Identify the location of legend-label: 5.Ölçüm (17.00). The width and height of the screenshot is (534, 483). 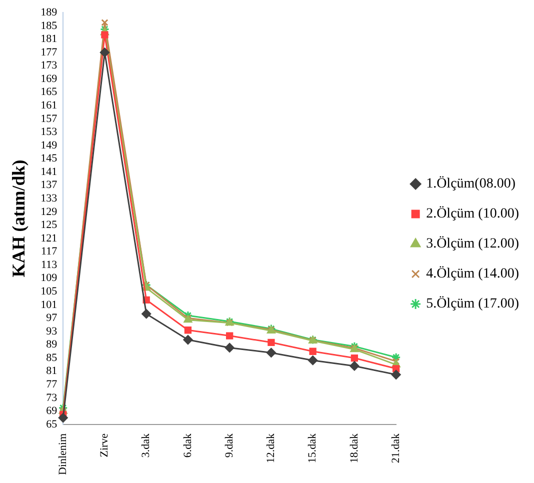
(473, 304).